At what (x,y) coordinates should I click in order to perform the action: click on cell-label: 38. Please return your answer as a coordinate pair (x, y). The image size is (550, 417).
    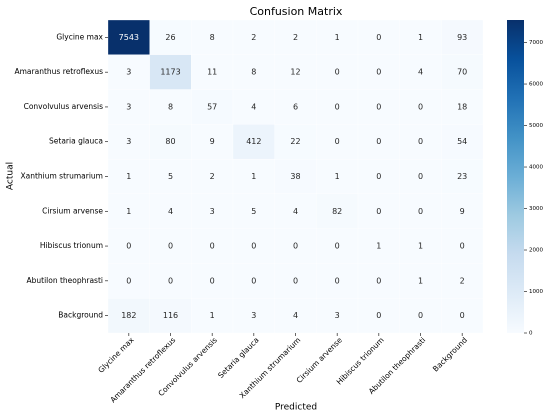
    Looking at the image, I should click on (295, 176).